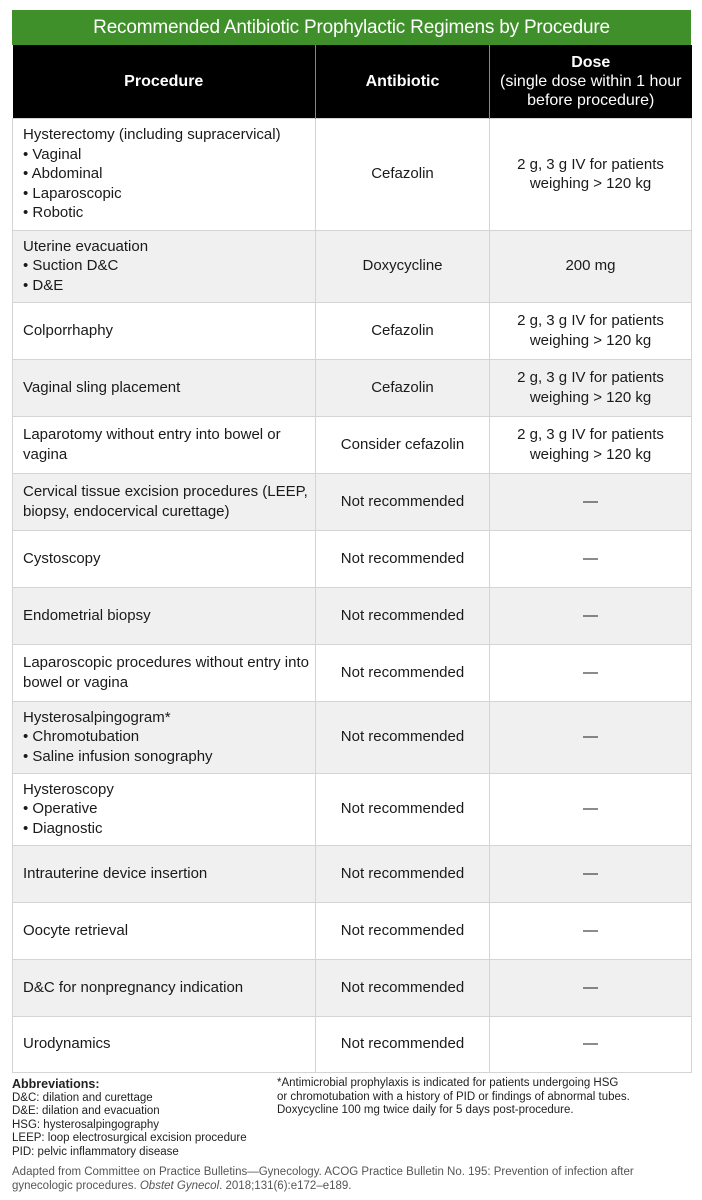 The height and width of the screenshot is (1200, 702). Describe the element at coordinates (56, 1084) in the screenshot. I see `abbreviations-heading: Abbreviations:` at that location.